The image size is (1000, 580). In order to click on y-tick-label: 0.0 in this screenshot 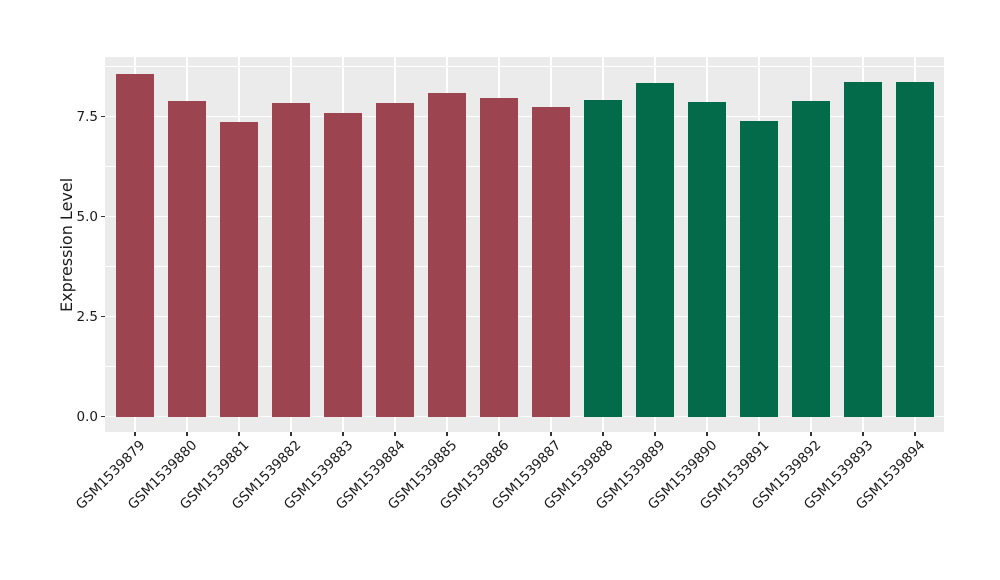, I will do `click(87, 416)`.